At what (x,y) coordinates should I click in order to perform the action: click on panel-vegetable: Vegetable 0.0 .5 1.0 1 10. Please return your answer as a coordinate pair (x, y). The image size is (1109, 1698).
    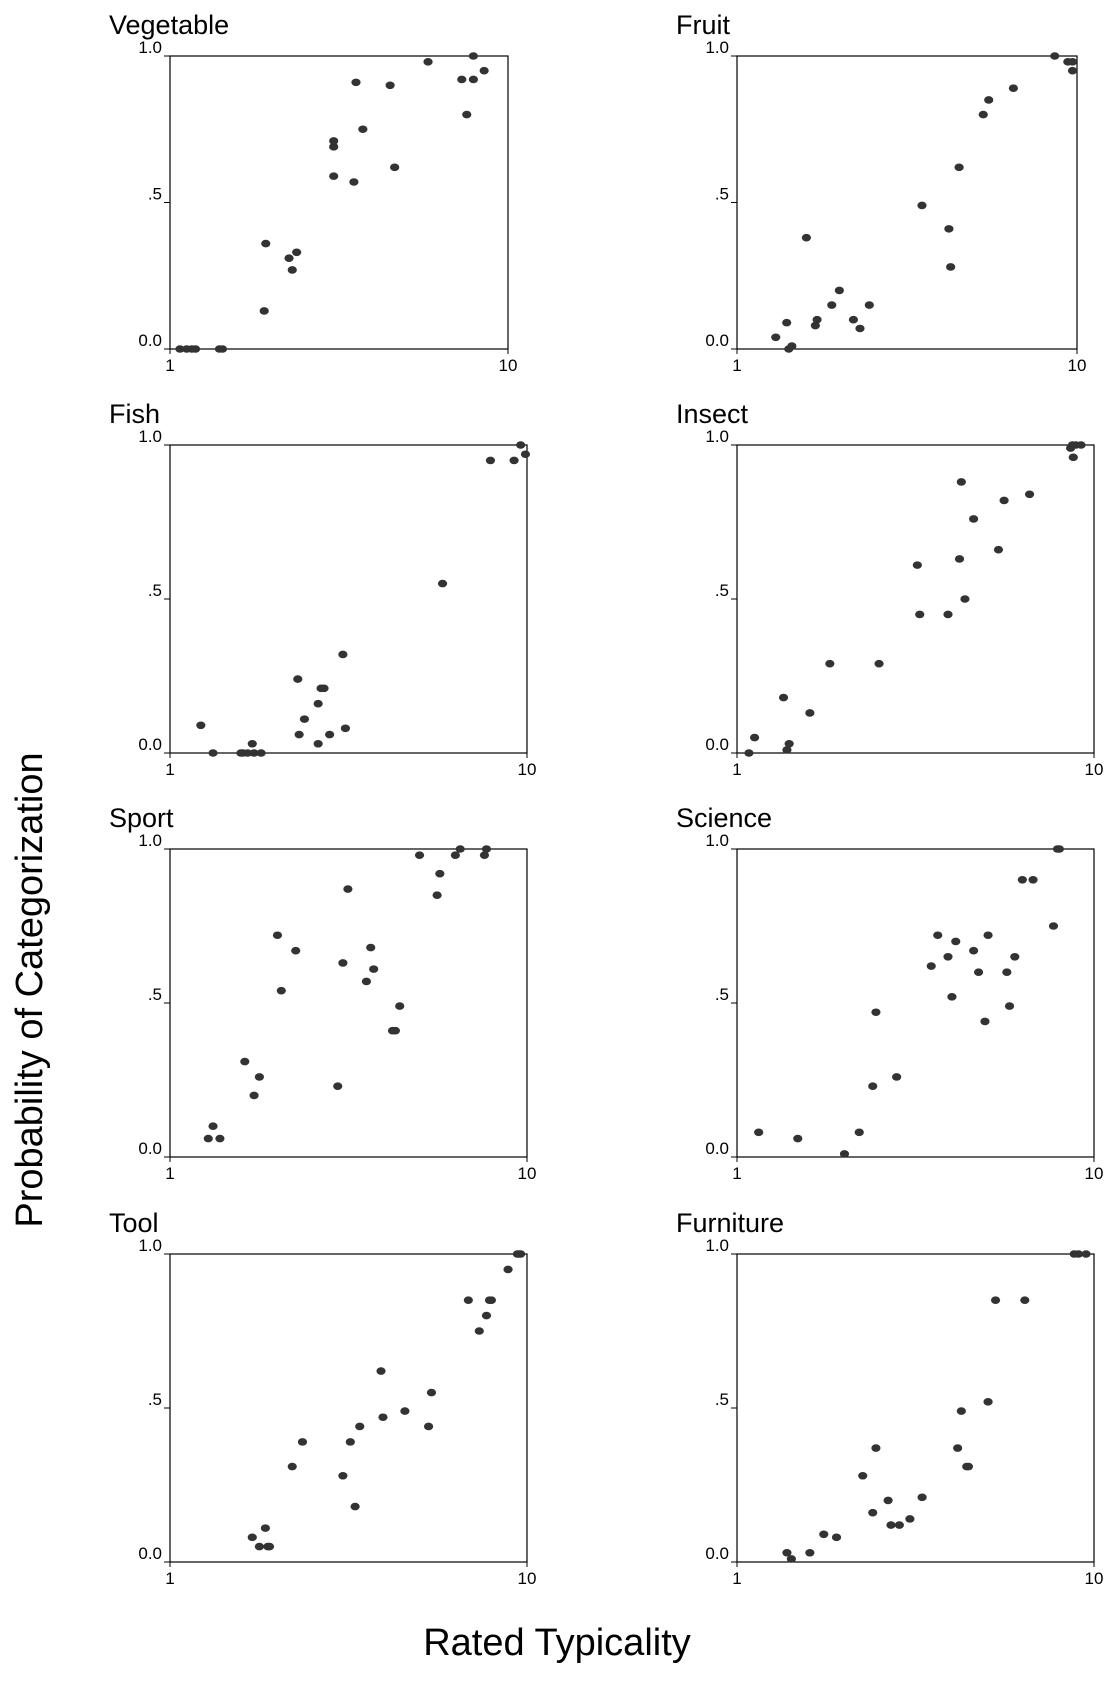
    Looking at the image, I should click on (313, 192).